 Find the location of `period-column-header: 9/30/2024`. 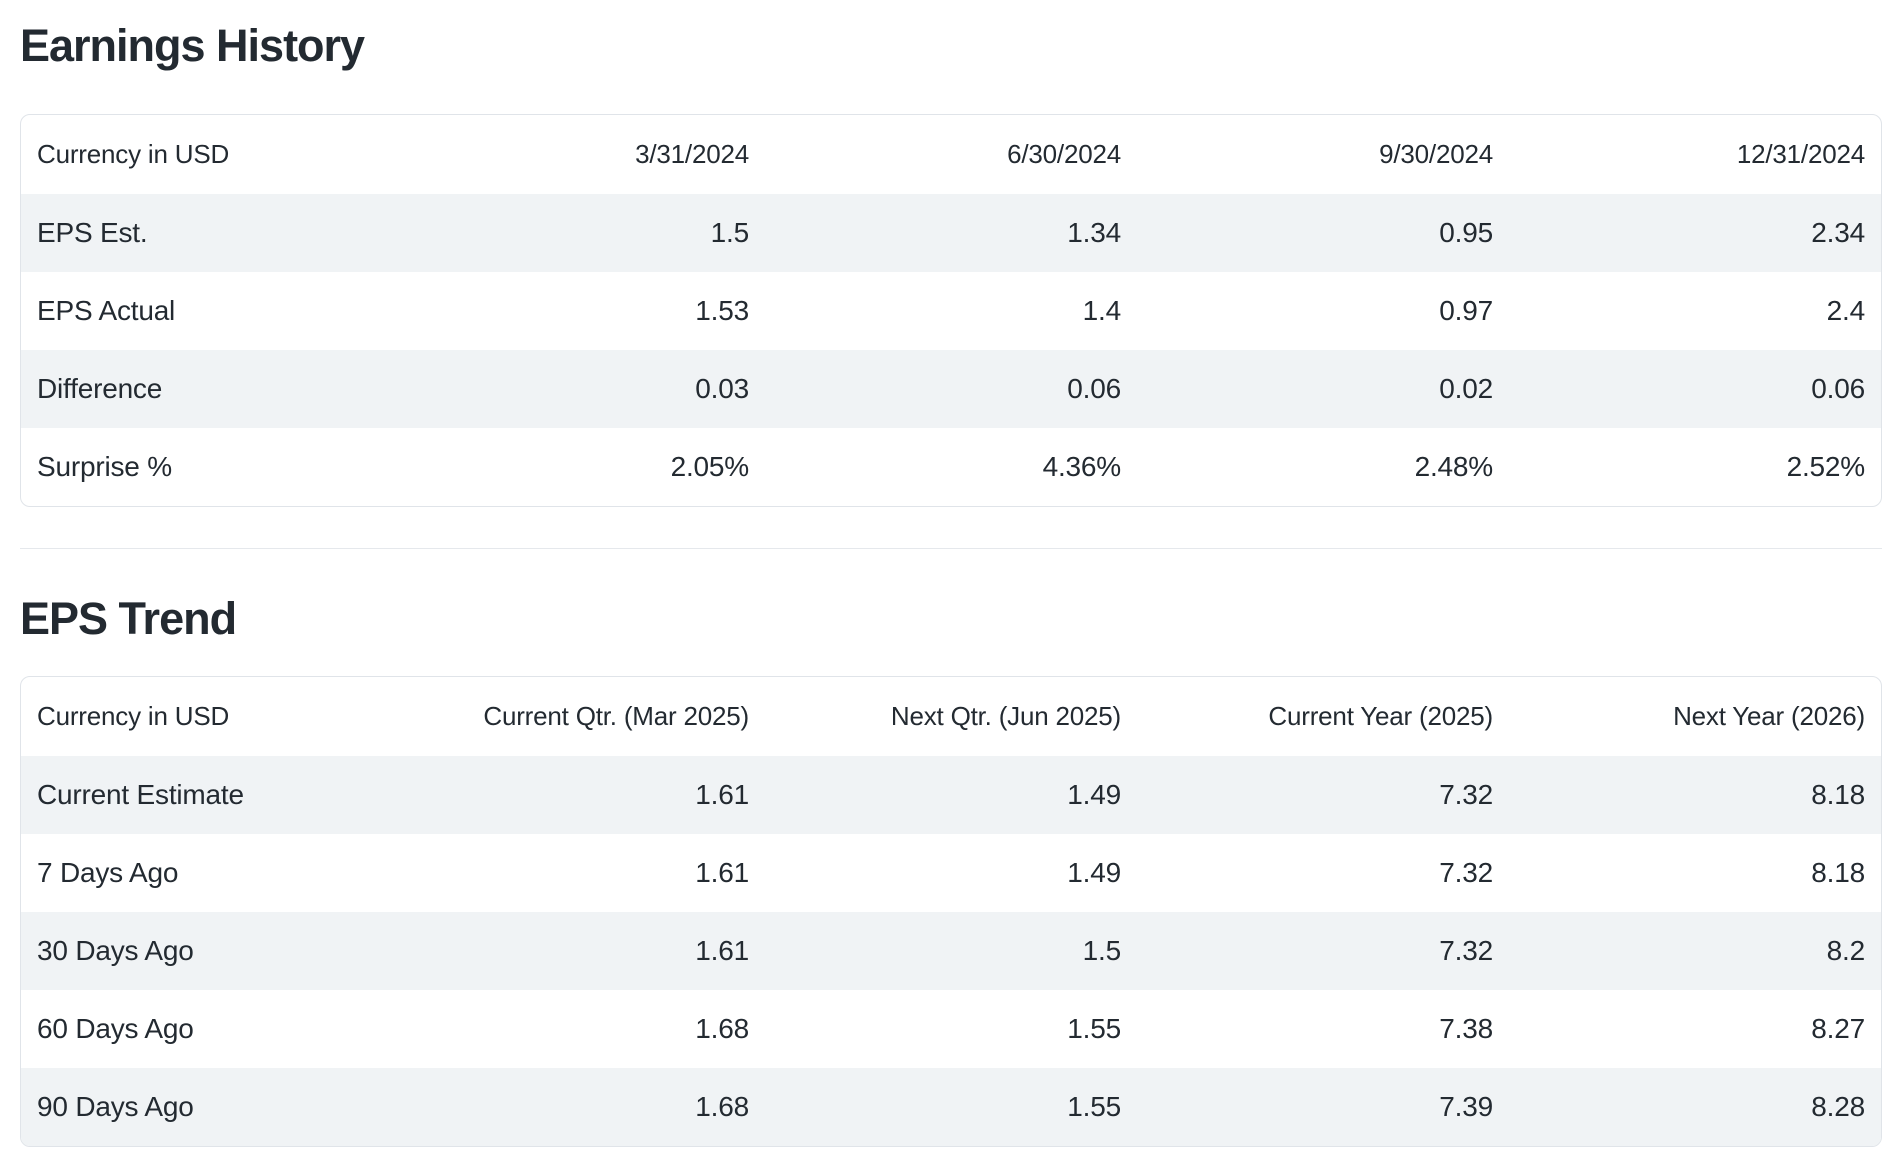

period-column-header: 9/30/2024 is located at coordinates (1436, 154).